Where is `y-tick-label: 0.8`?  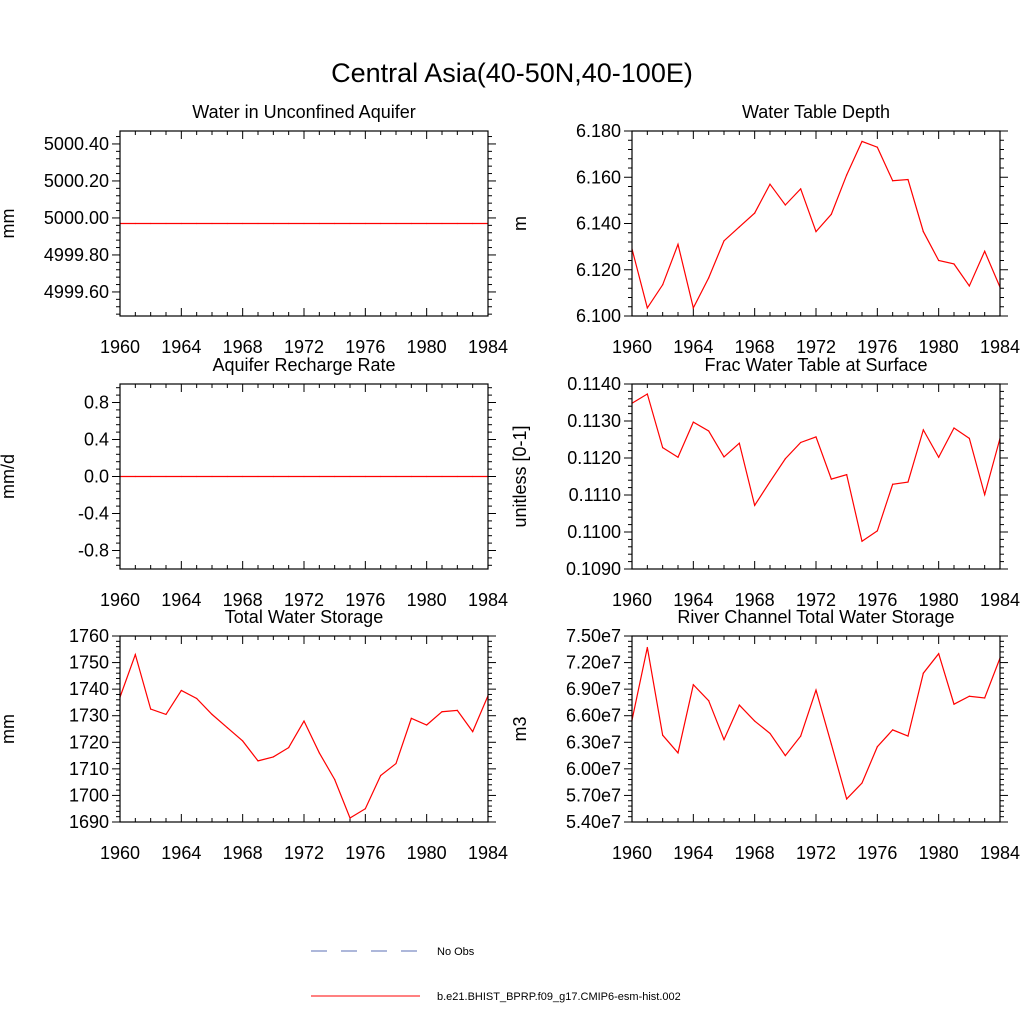
y-tick-label: 0.8 is located at coordinates (96, 403).